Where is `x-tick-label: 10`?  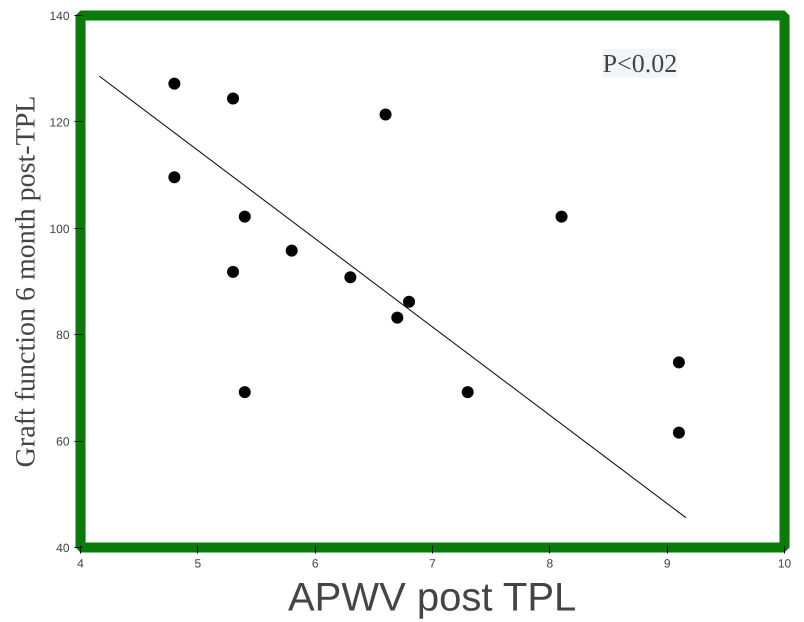
x-tick-label: 10 is located at coordinates (785, 563).